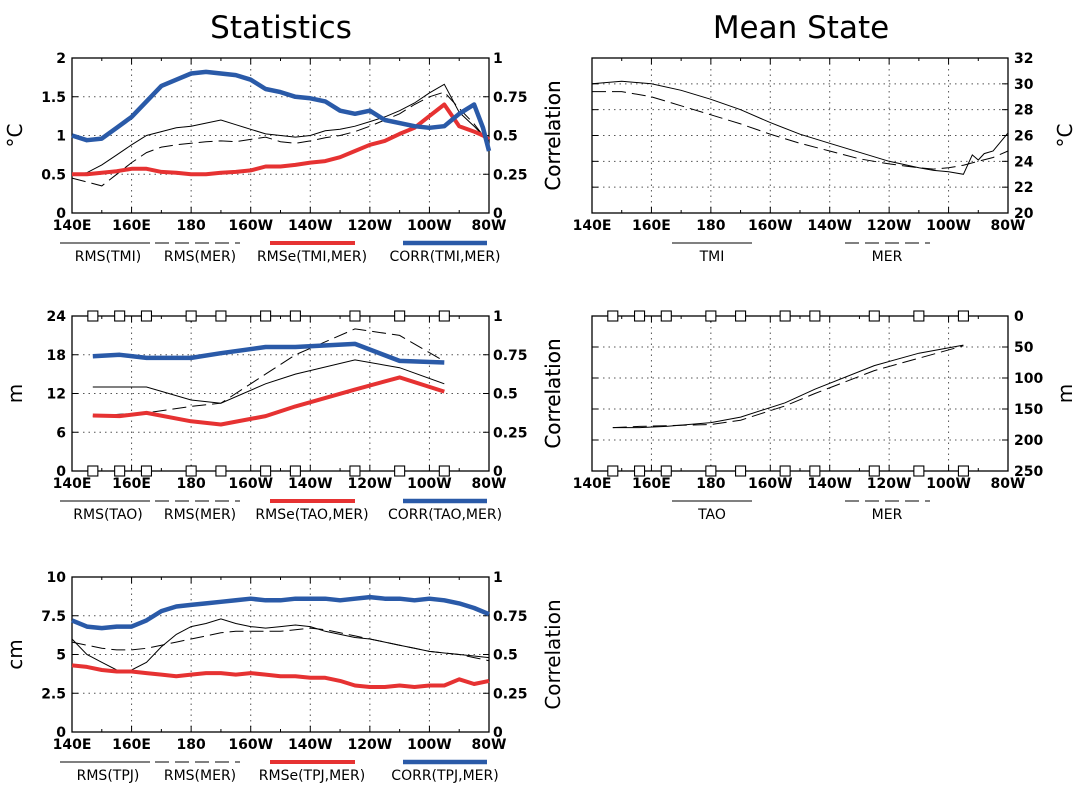  What do you see at coordinates (107, 515) in the screenshot?
I see `legend-label: RMS(TAO)` at bounding box center [107, 515].